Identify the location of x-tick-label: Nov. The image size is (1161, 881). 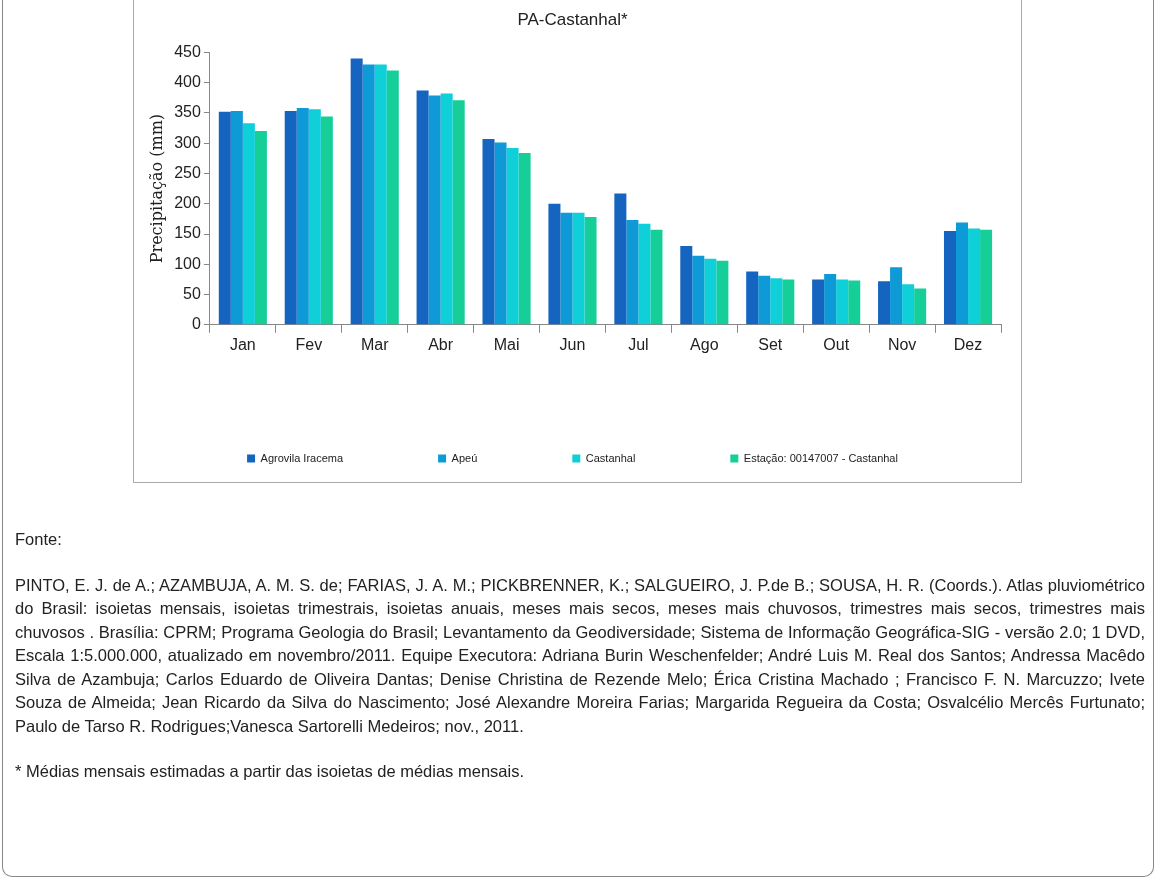
(902, 344).